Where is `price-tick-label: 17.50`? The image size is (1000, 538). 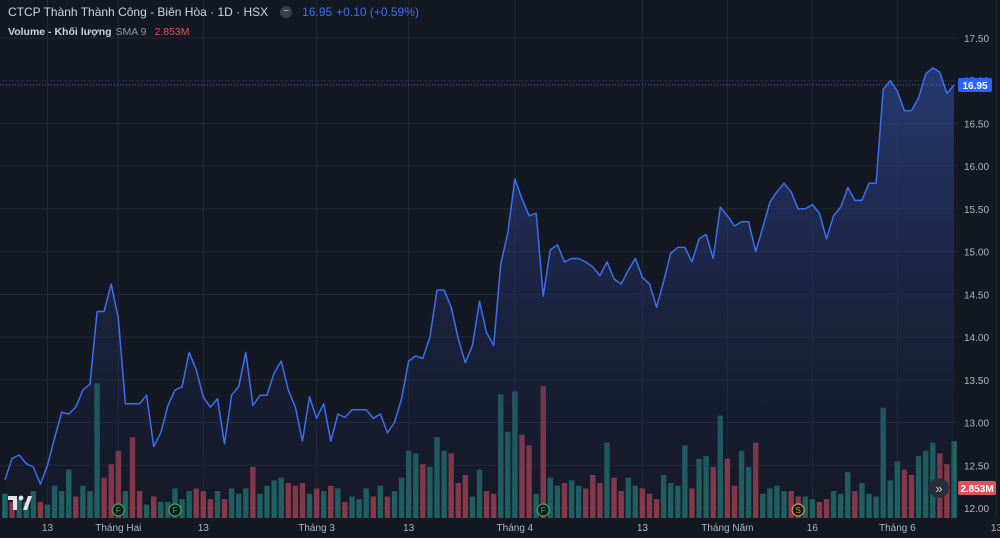
price-tick-label: 17.50 is located at coordinates (976, 39).